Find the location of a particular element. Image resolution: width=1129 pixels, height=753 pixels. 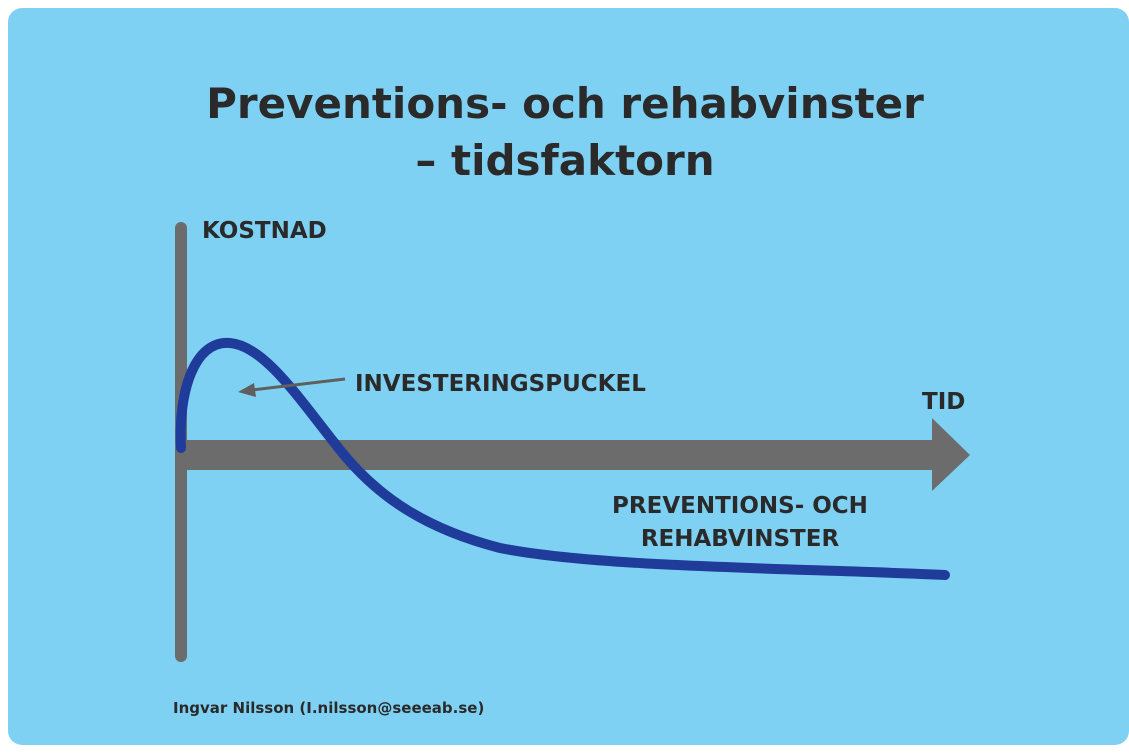

x-axis-arrowhead is located at coordinates (951, 454).